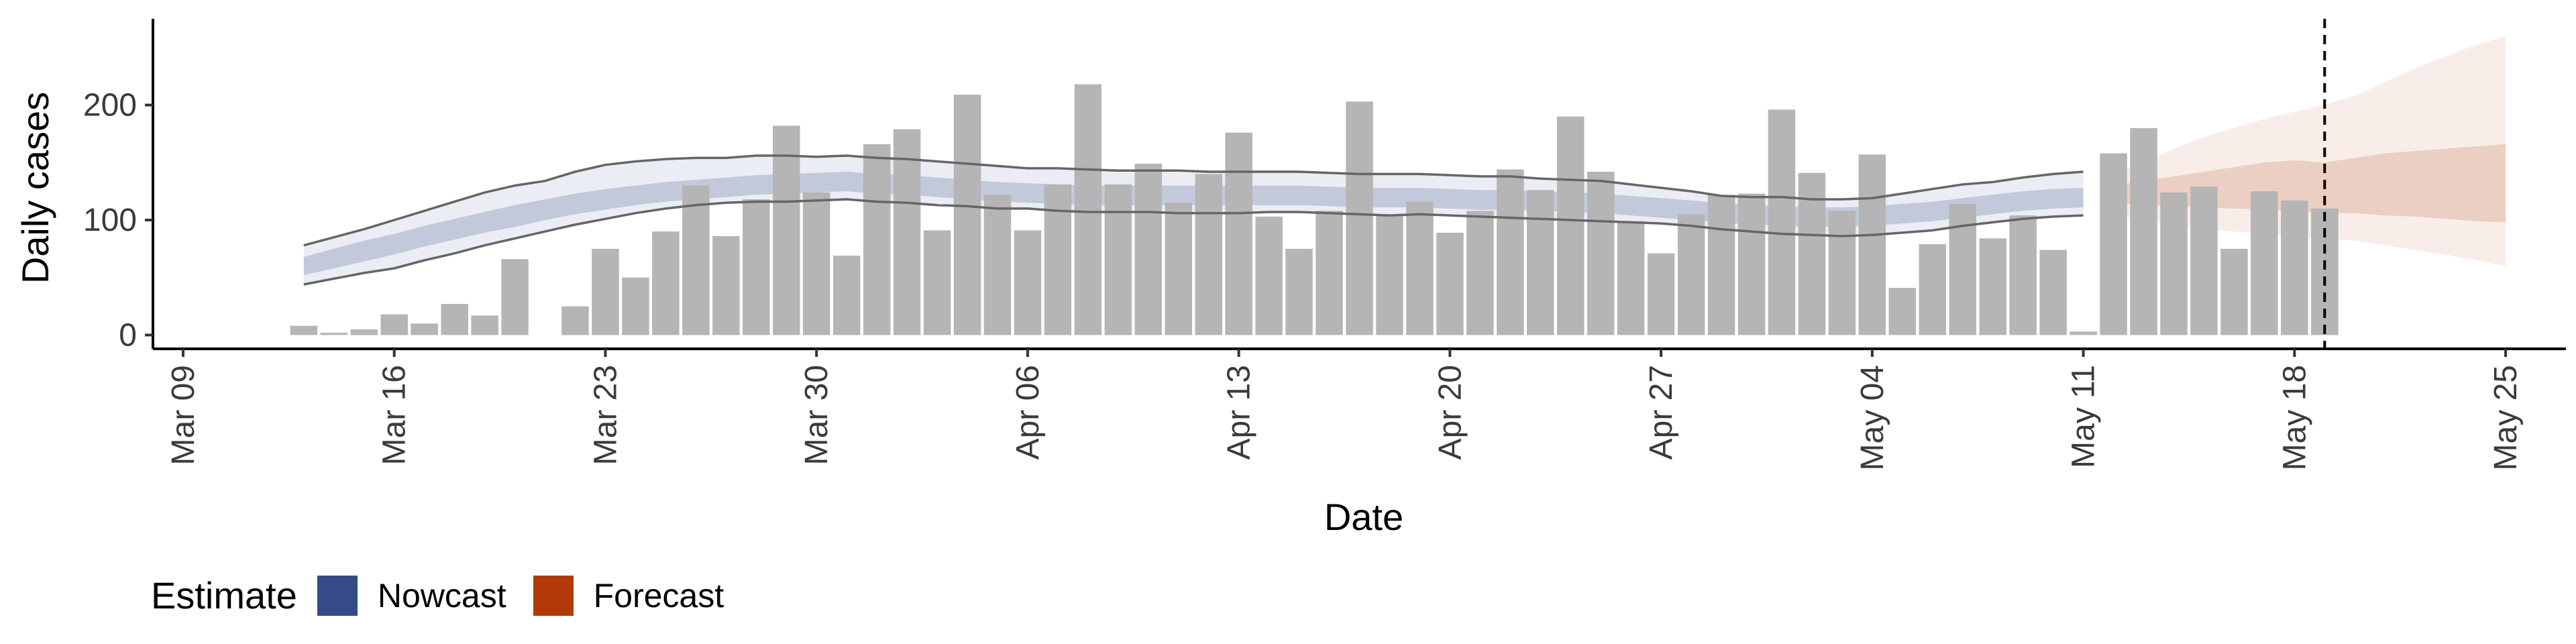 The height and width of the screenshot is (644, 2576). I want to click on legend-key-nowcast, so click(337, 595).